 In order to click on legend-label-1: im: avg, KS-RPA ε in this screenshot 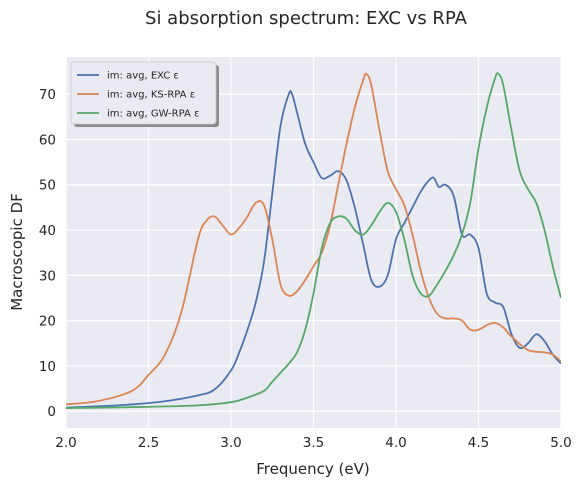, I will do `click(151, 95)`.